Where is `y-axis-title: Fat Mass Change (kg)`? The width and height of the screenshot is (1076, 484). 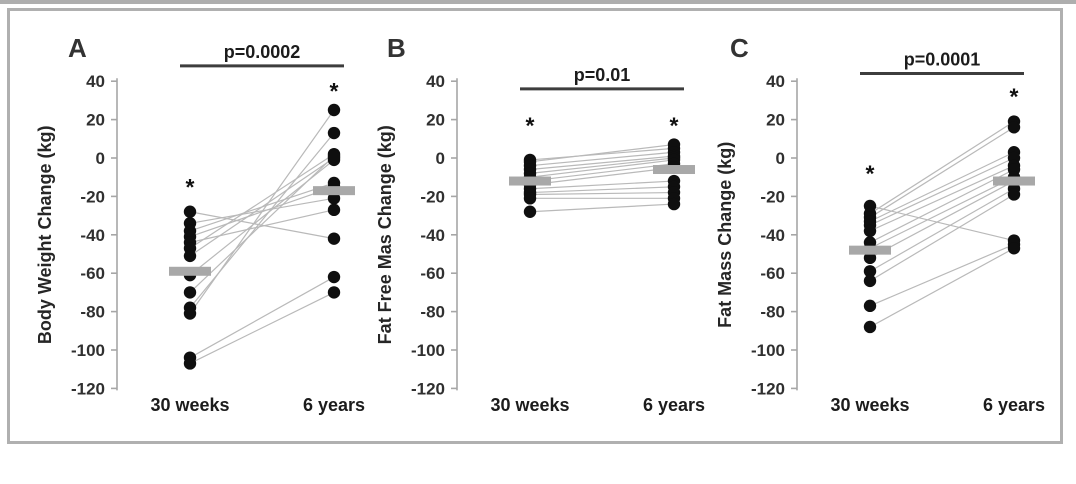 y-axis-title: Fat Mass Change (kg) is located at coordinates (725, 235).